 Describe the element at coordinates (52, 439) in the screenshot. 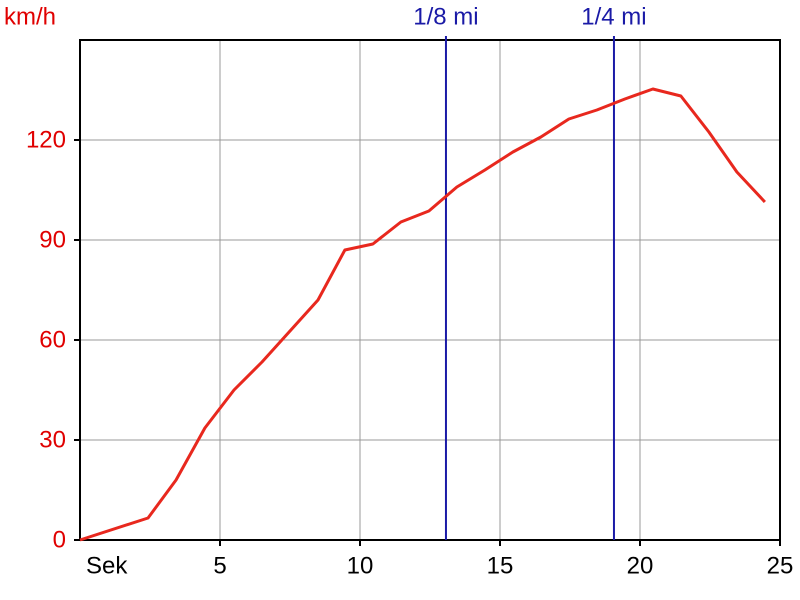

I see `y-tick-label: 30` at that location.